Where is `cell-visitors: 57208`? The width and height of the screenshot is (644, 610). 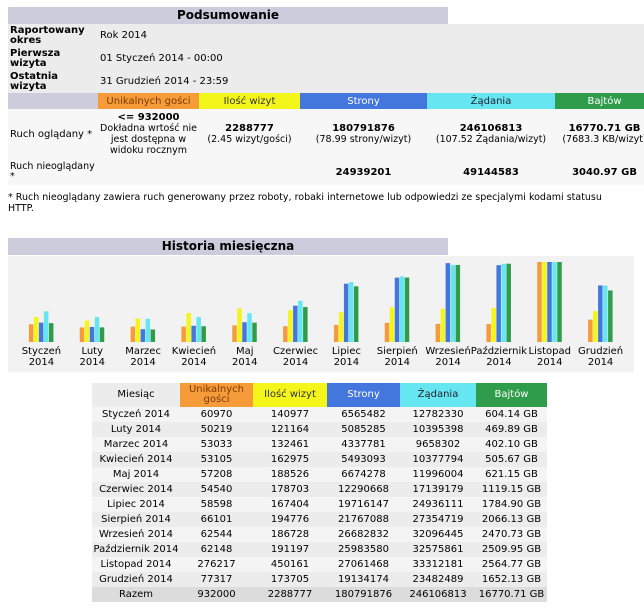 cell-visitors: 57208 is located at coordinates (216, 474).